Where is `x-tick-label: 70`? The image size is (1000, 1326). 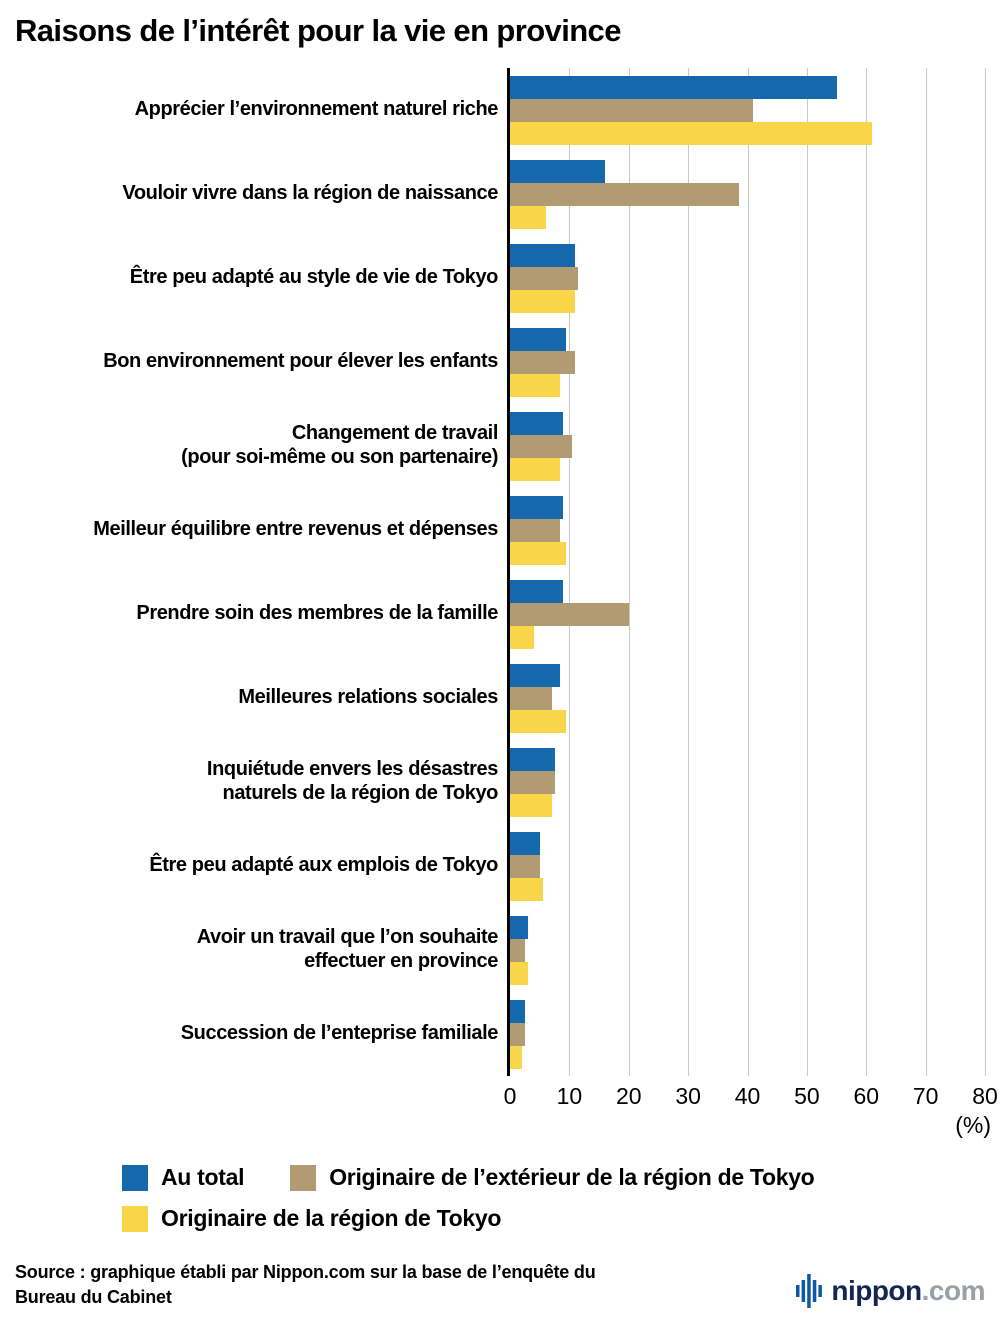
x-tick-label: 70 is located at coordinates (925, 1096).